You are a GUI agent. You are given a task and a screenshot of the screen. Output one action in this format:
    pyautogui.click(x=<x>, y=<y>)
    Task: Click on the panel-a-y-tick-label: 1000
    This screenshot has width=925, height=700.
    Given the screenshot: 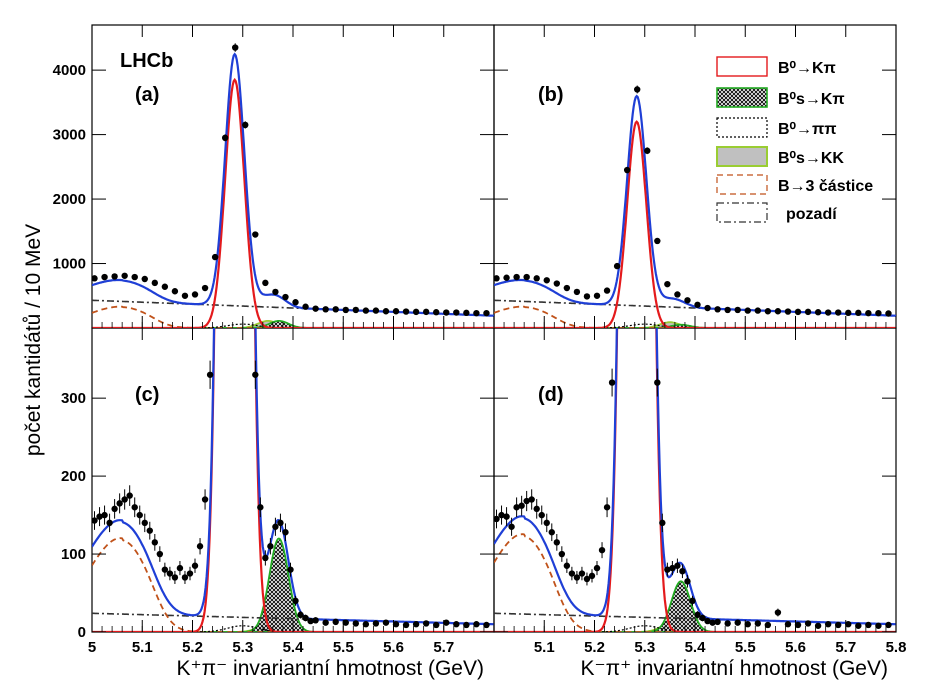 What is the action you would take?
    pyautogui.click(x=69, y=264)
    